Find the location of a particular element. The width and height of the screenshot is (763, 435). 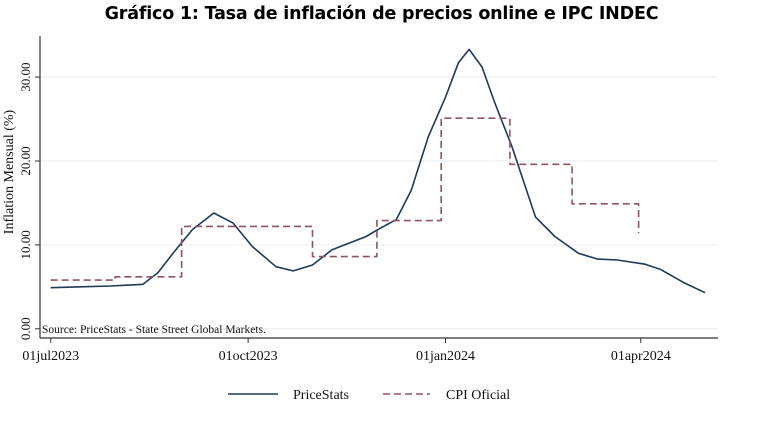

x-tick-label: 01jul2023 is located at coordinates (50, 356).